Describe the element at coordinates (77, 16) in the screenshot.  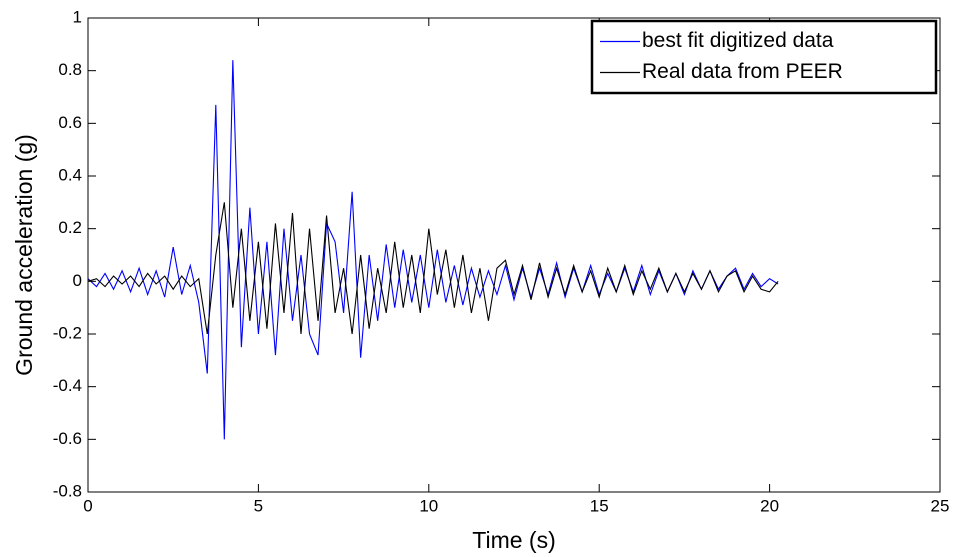
I see `y-tick-label: 1` at that location.